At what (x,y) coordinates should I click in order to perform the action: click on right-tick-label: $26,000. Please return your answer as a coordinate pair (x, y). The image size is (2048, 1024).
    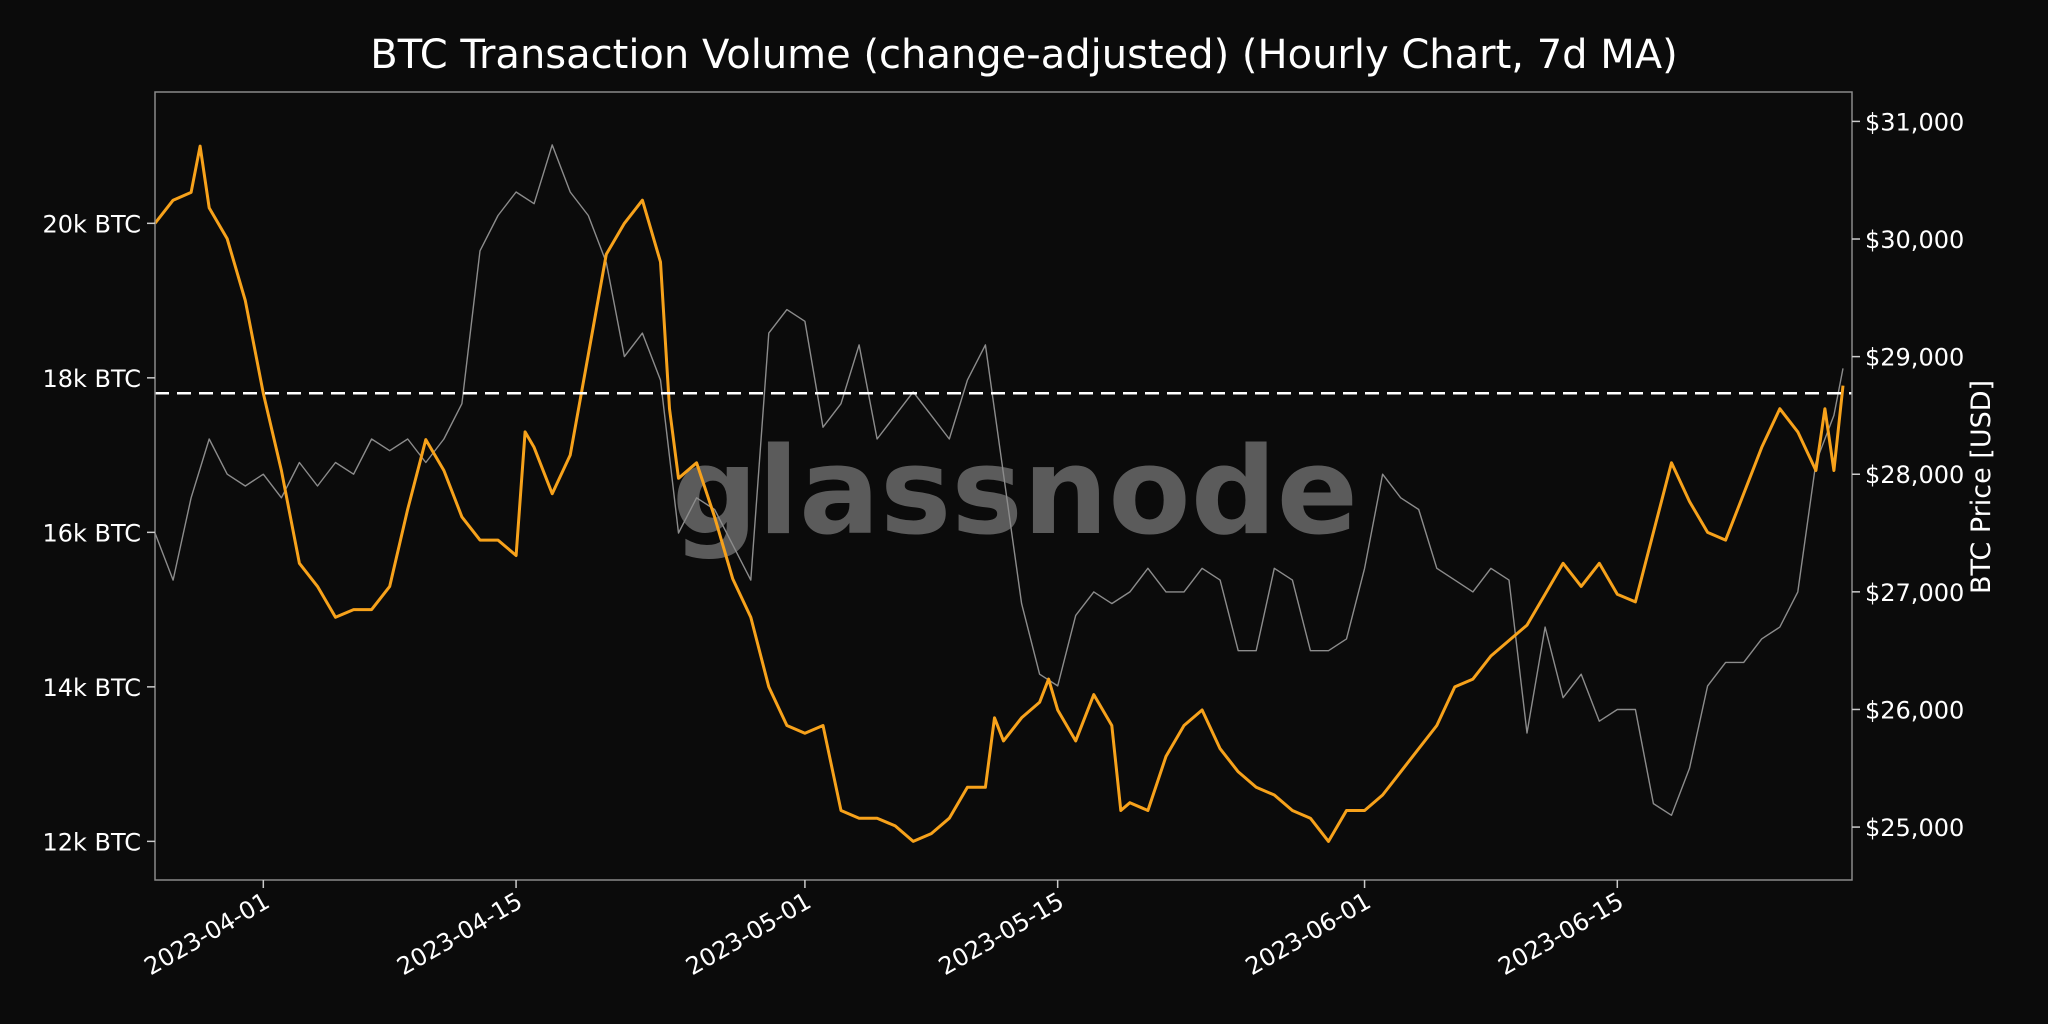
    Looking at the image, I should click on (1914, 710).